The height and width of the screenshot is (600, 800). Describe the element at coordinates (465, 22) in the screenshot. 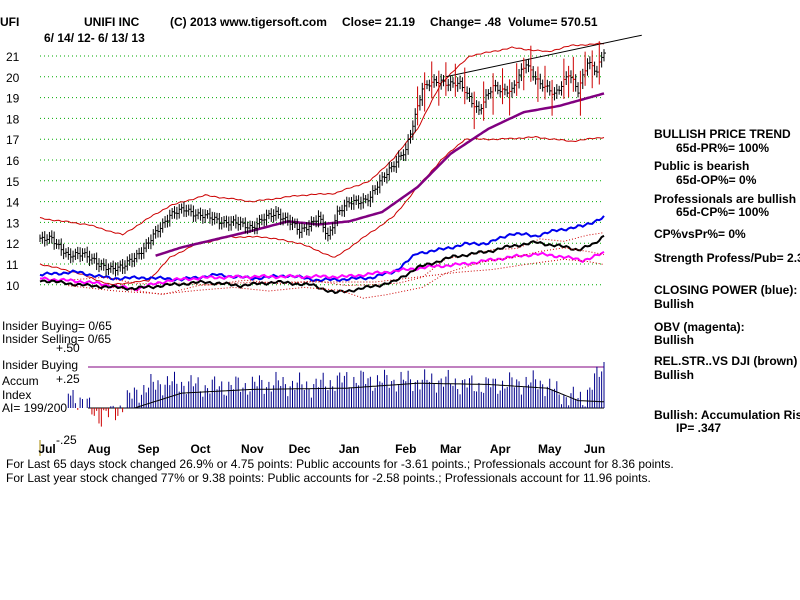

I see `change-value: Change= .48` at that location.